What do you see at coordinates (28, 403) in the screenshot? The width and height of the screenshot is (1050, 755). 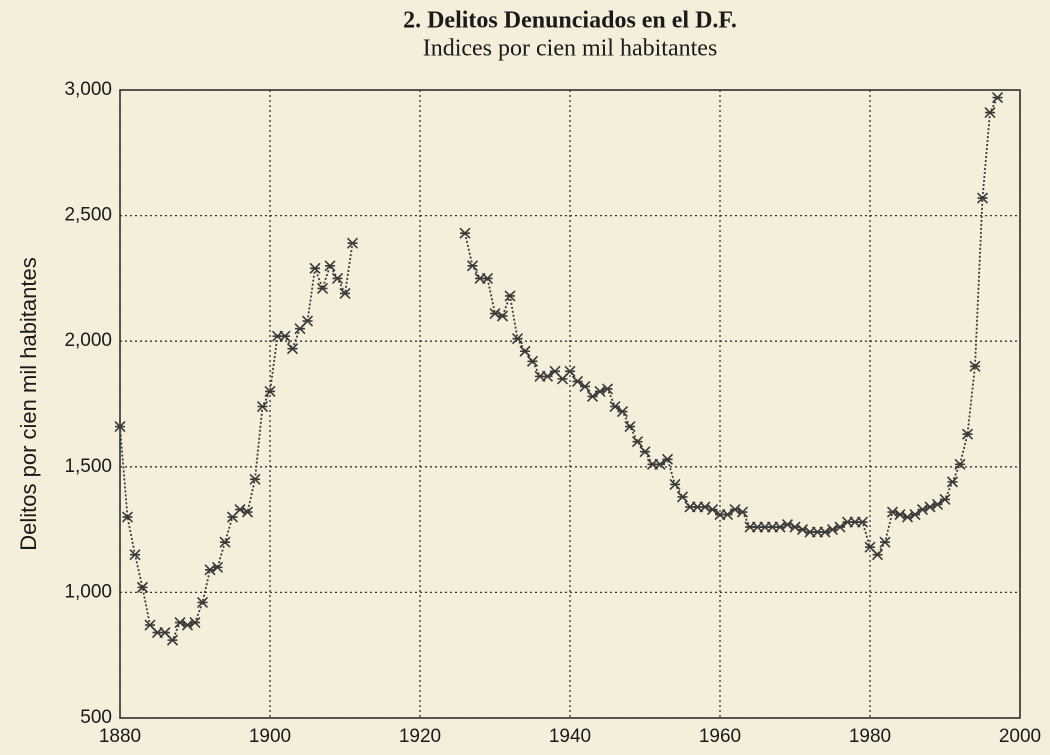 I see `y-axis-label: Delitos por cien mil habitantes` at bounding box center [28, 403].